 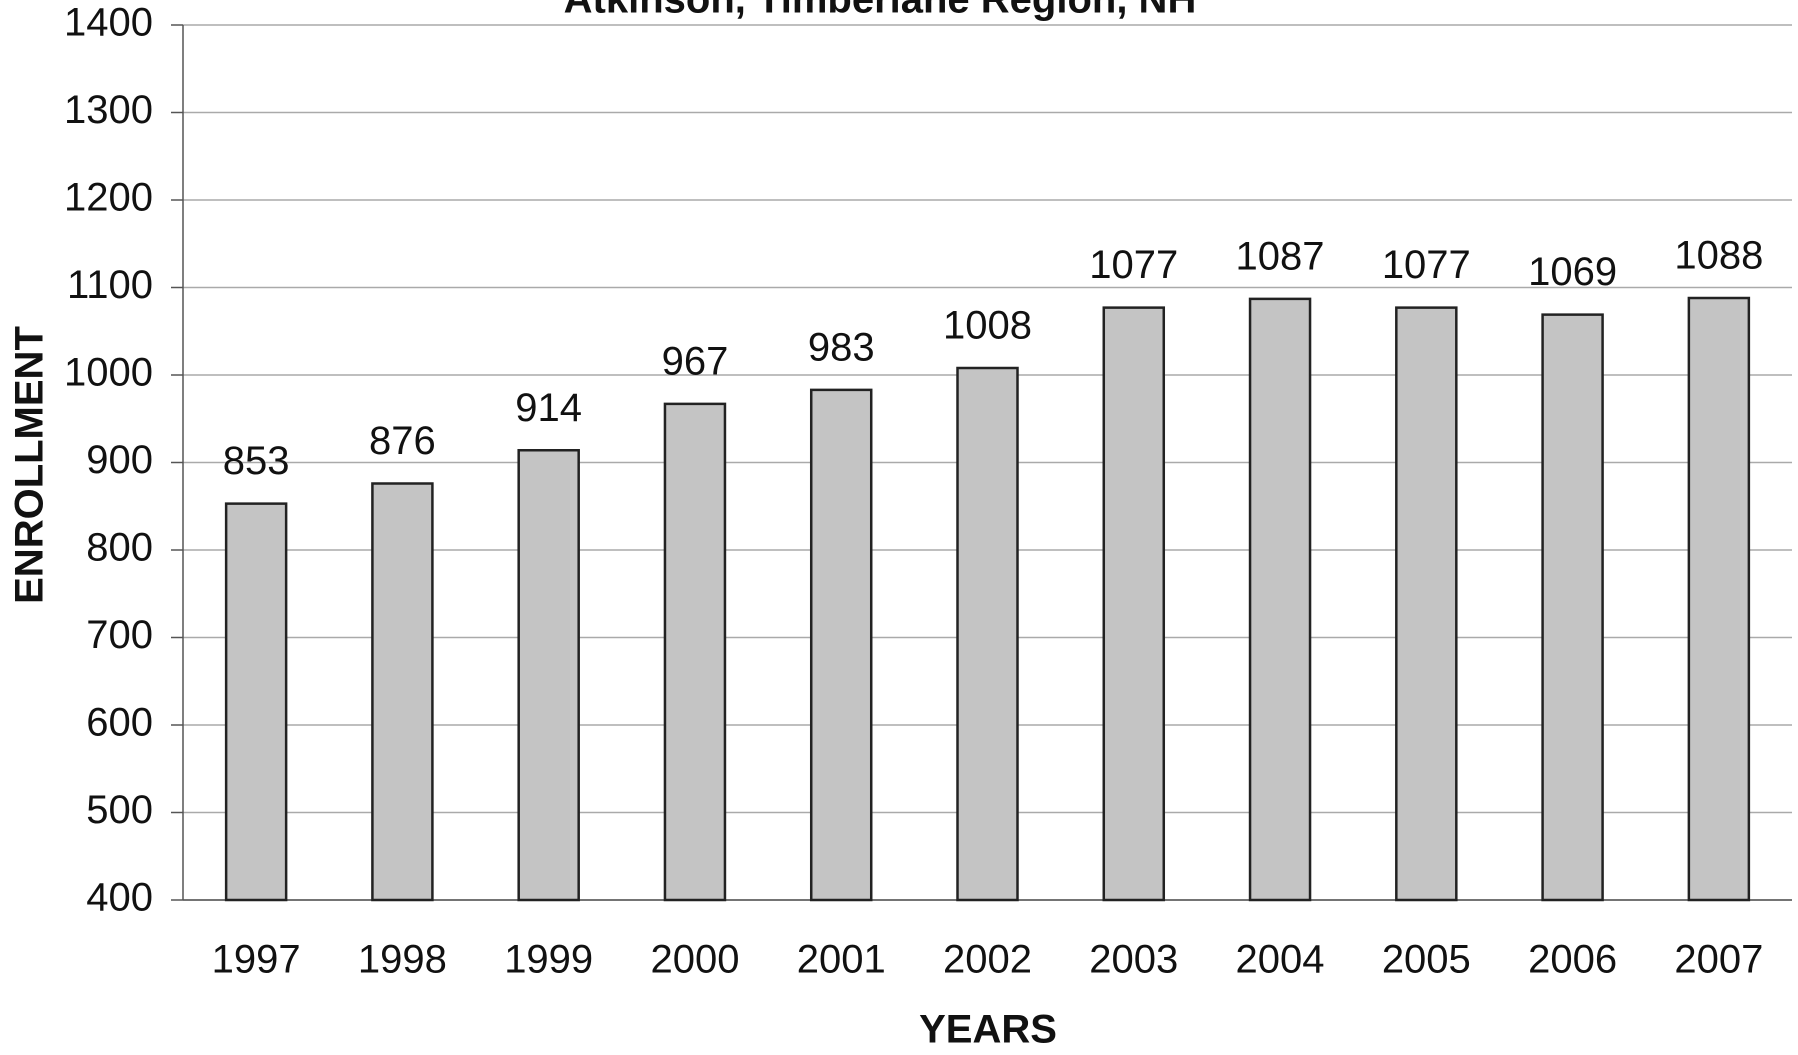 What do you see at coordinates (119, 723) in the screenshot?
I see `y-tick-label: 600` at bounding box center [119, 723].